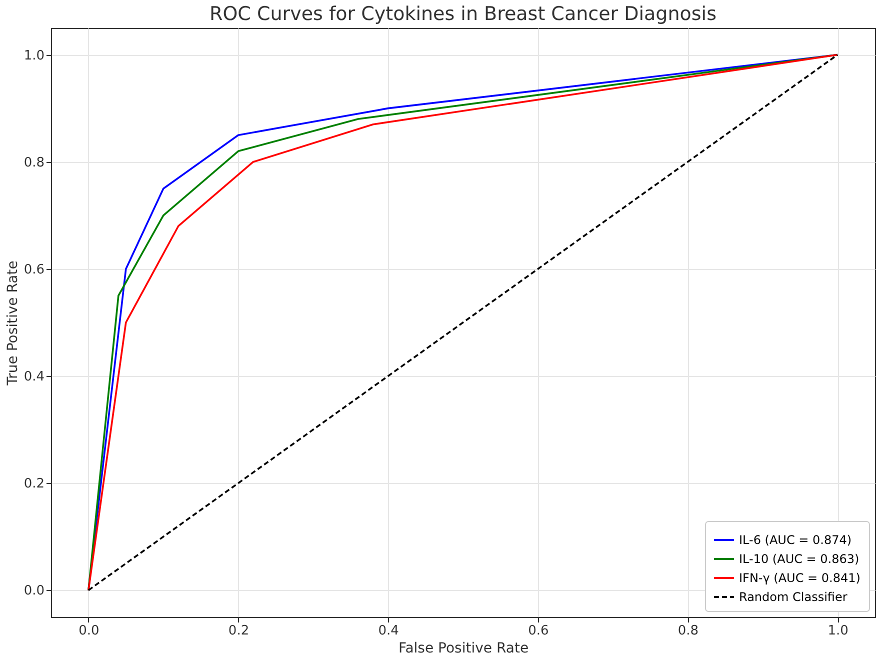  Describe the element at coordinates (34, 377) in the screenshot. I see `y-tick-label: 0.4` at that location.